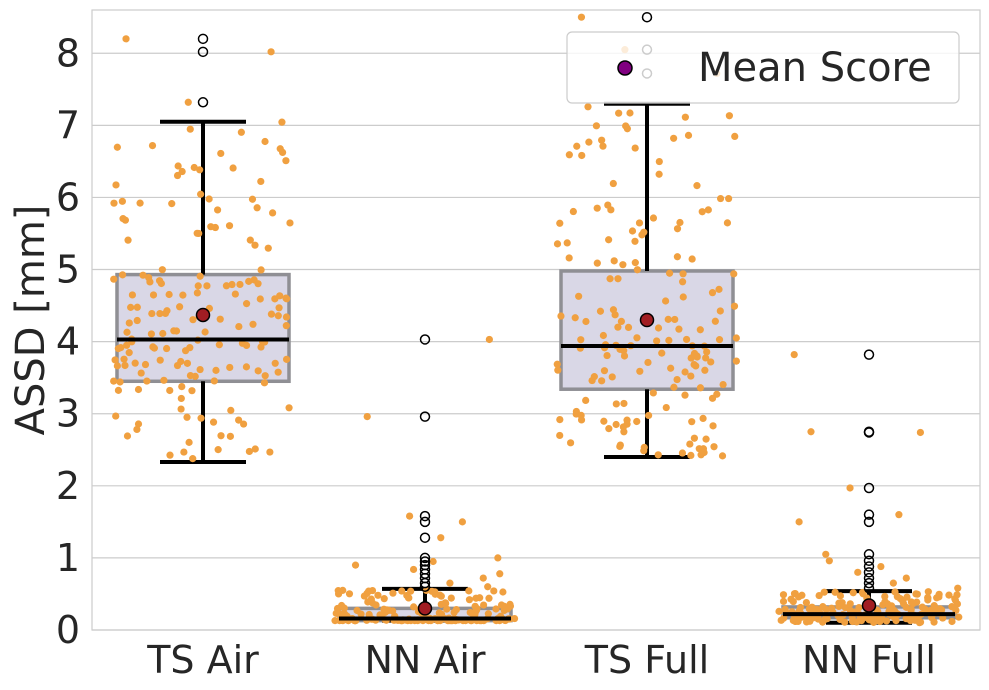  I want to click on x-tick-label-ts-air: TS Air, so click(202, 660).